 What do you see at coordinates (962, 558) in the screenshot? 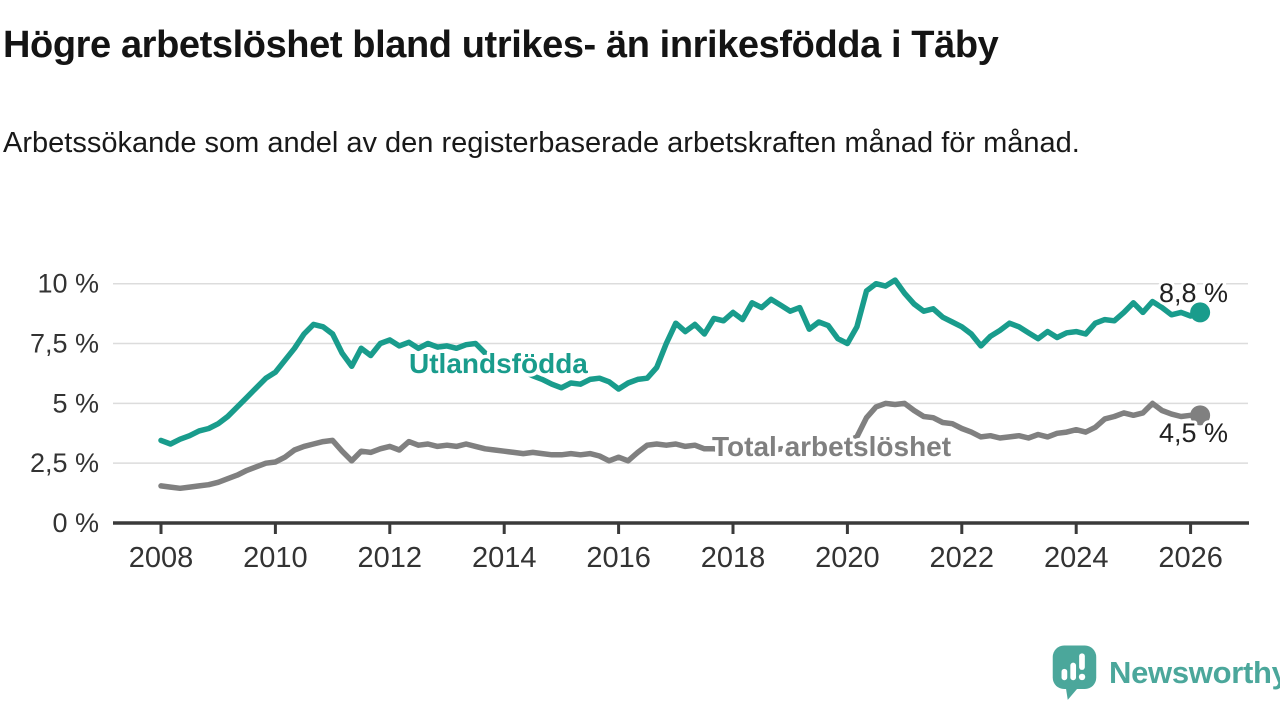
I see `x-tick-label: 2022` at bounding box center [962, 558].